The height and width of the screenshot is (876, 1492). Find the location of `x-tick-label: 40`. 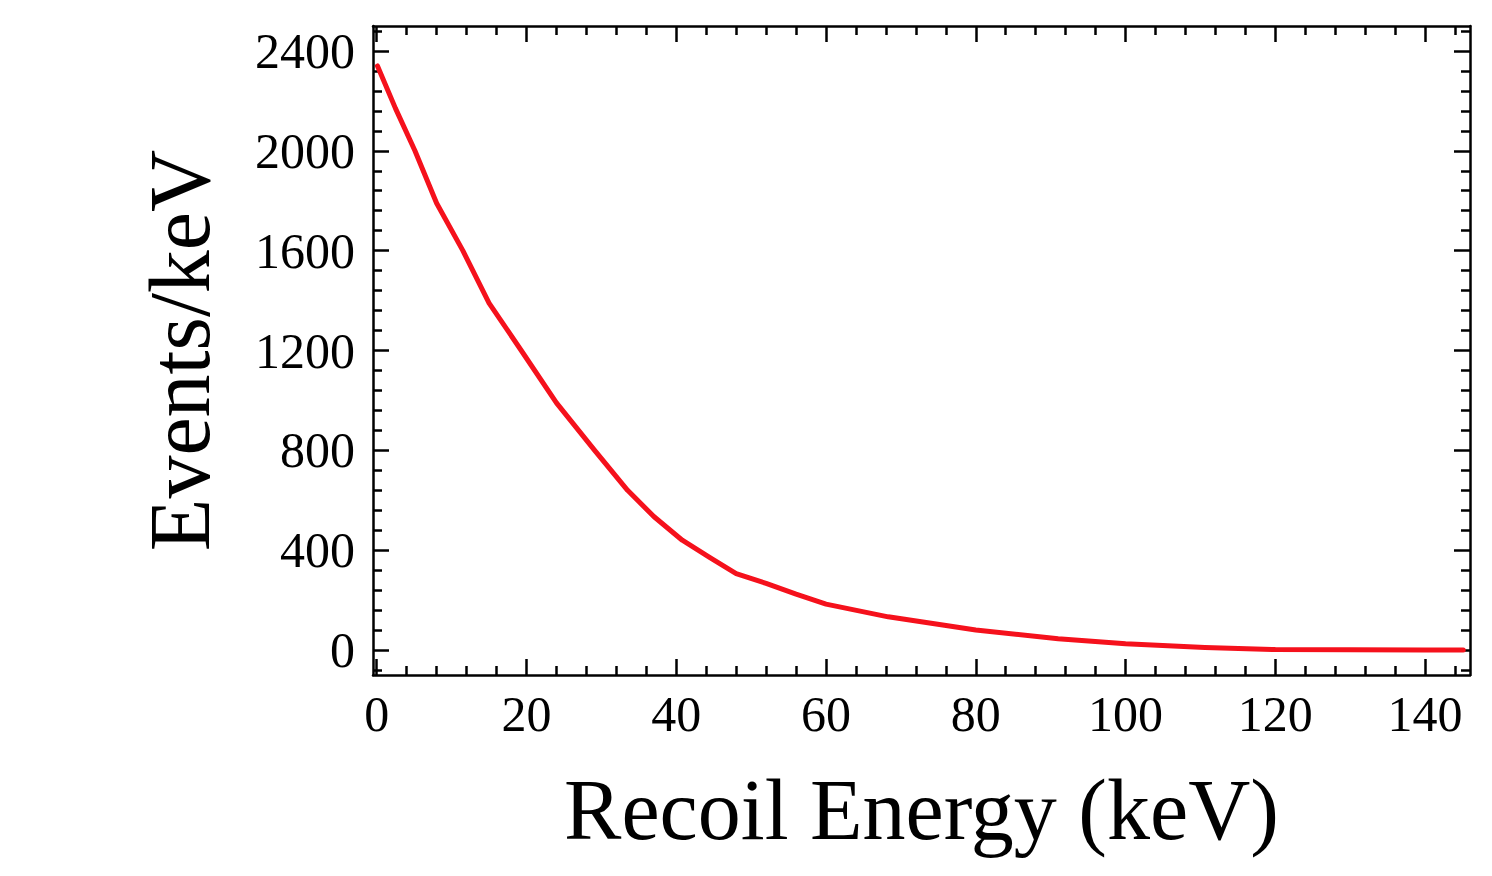

x-tick-label: 40 is located at coordinates (676, 714).